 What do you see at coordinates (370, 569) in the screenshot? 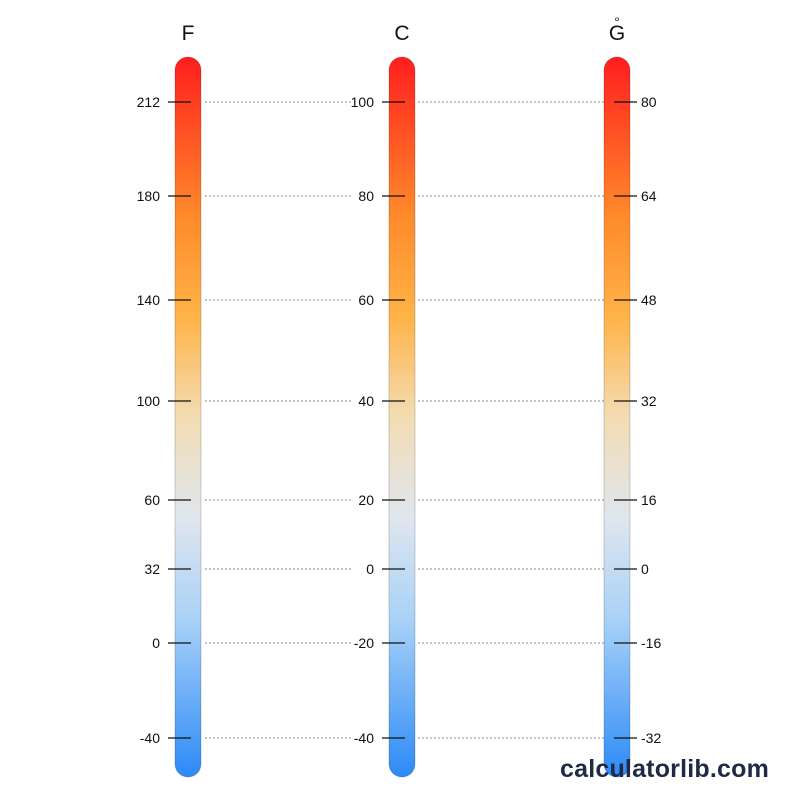
I see `tick-label-celsius: 0` at bounding box center [370, 569].